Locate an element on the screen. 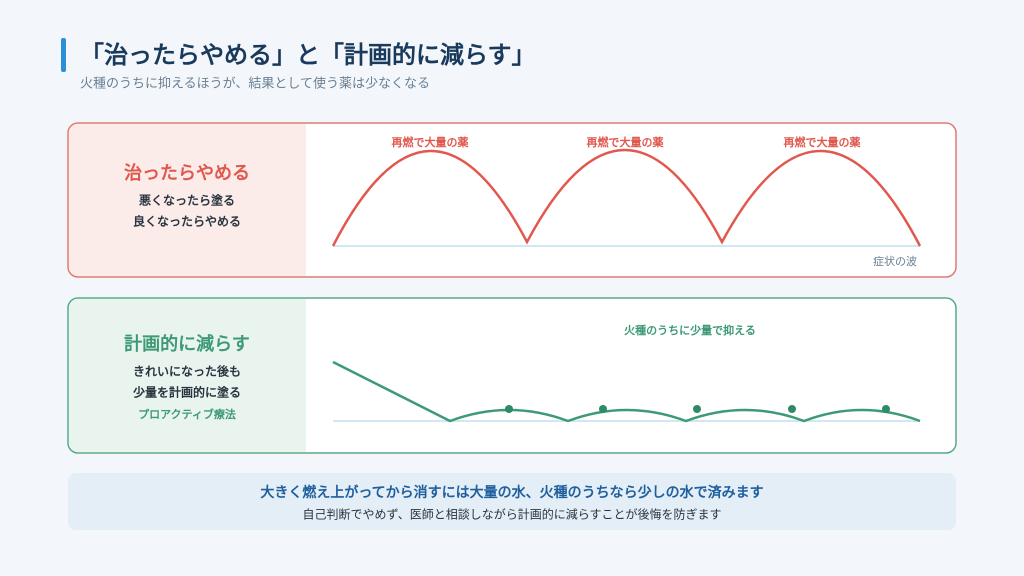 This screenshot has width=1024, height=576. title: 「治ったらやめる」と「計画的に減らす」 is located at coordinates (308, 55).